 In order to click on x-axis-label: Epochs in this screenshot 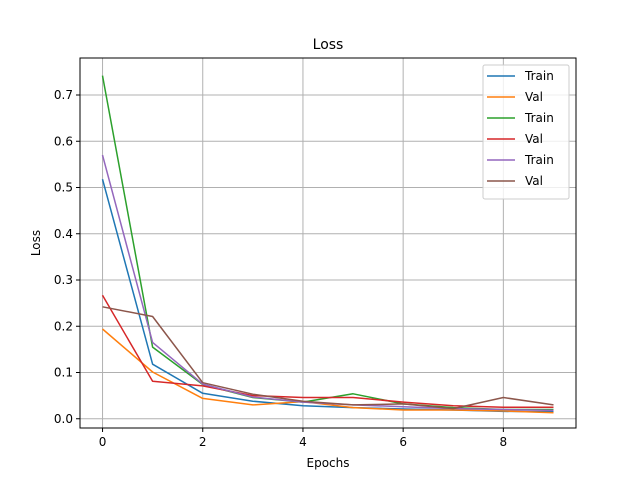, I will do `click(328, 463)`.